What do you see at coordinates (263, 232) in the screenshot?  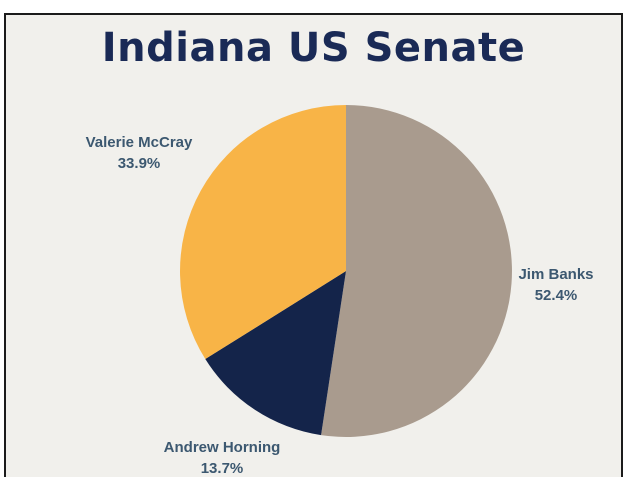 I see `pie-slice-valerie-mccray` at bounding box center [263, 232].